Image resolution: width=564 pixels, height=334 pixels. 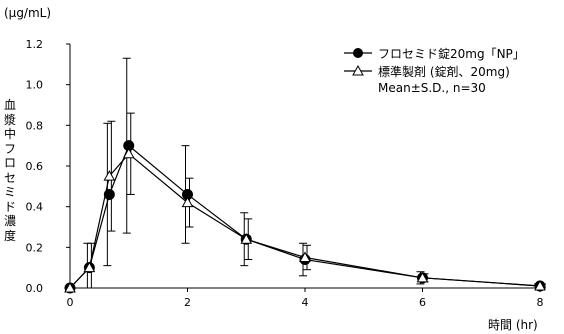 What do you see at coordinates (109, 194) in the screenshot?
I see `data-point-np` at bounding box center [109, 194].